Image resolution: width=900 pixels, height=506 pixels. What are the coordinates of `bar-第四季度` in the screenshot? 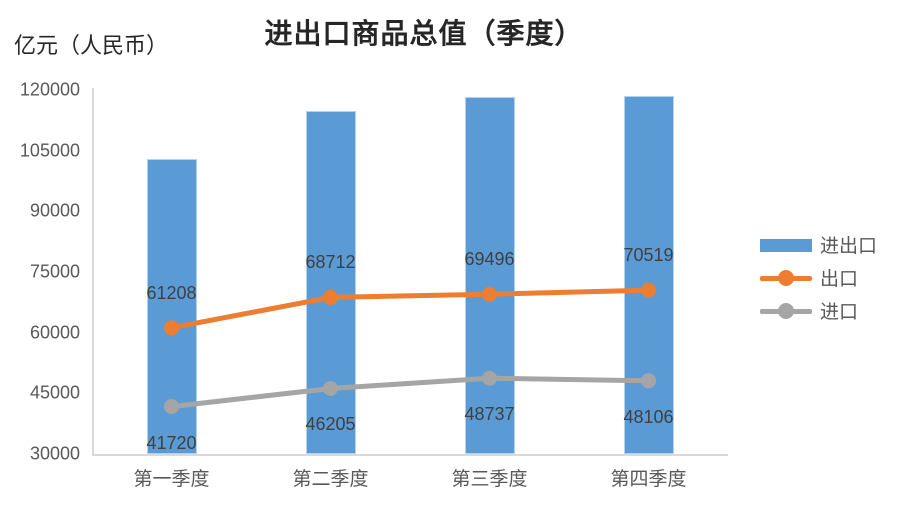 It's located at (648, 274).